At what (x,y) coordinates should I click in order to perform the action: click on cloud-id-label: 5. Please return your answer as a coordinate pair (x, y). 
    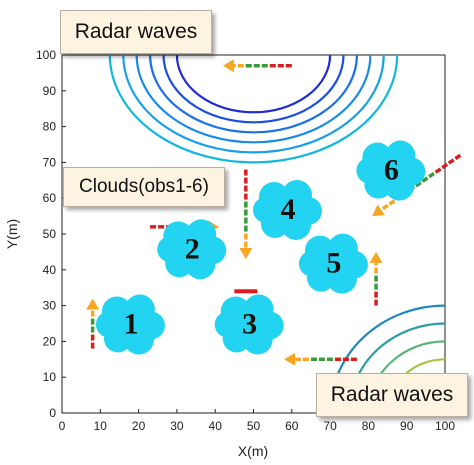
    Looking at the image, I should click on (333, 263).